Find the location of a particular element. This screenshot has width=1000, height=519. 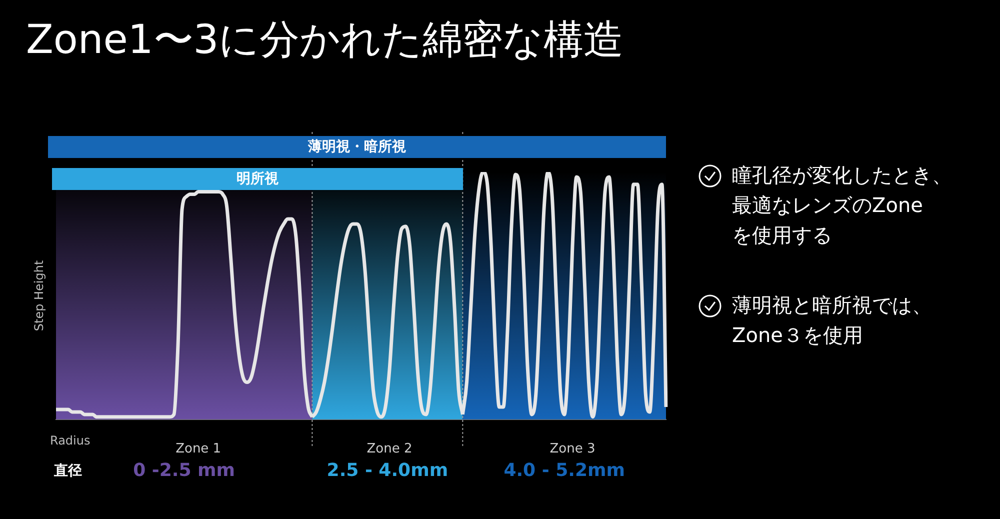

header-banner: 明所視 is located at coordinates (257, 179).